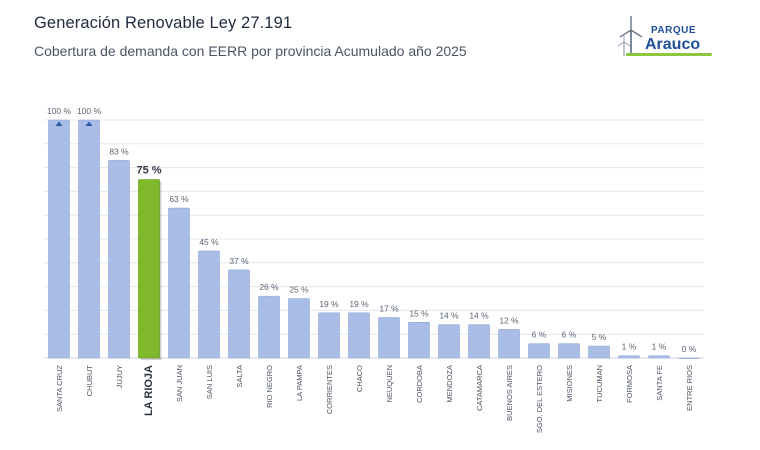  I want to click on tick-label: LA PAMPA, so click(299, 383).